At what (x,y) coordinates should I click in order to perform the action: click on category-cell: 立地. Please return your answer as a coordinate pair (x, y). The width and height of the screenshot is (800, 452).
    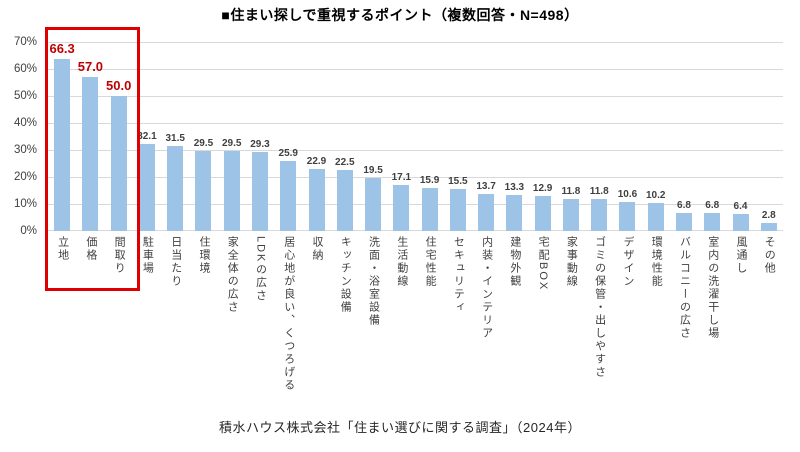
    Looking at the image, I should click on (62, 324).